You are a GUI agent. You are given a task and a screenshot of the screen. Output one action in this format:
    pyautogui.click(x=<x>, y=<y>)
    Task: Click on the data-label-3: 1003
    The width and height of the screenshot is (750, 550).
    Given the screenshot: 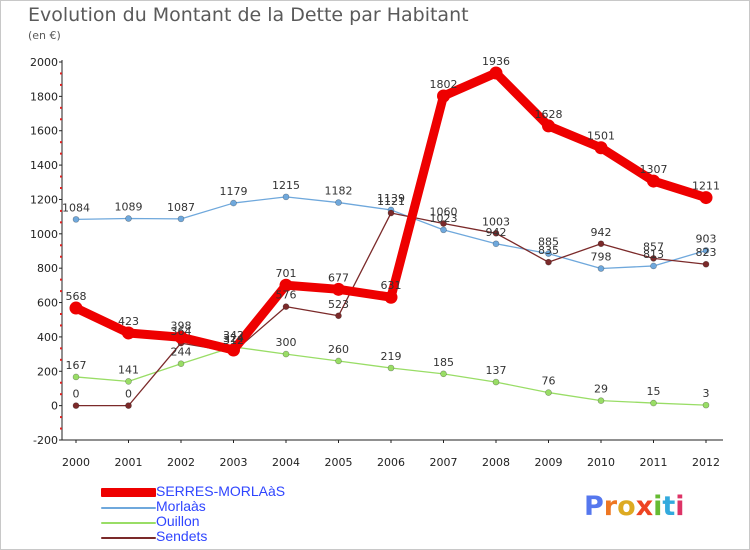 What is the action you would take?
    pyautogui.click(x=496, y=221)
    